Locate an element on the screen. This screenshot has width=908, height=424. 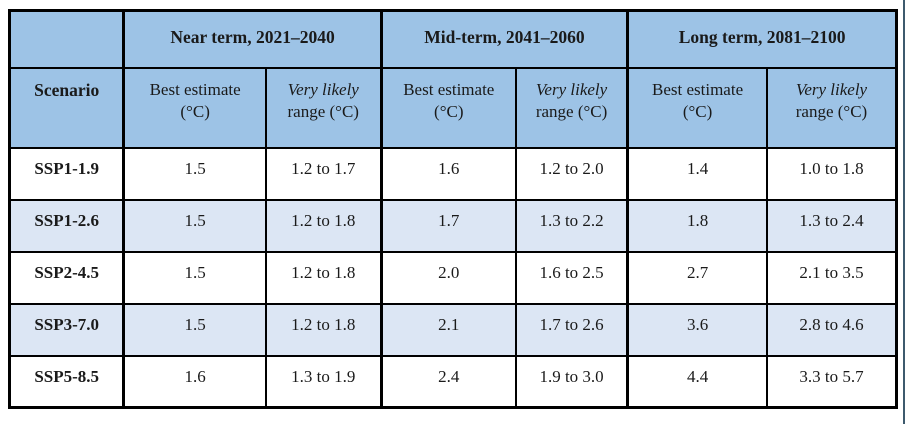
value-cell: 2.8 to 4.6 is located at coordinates (831, 329).